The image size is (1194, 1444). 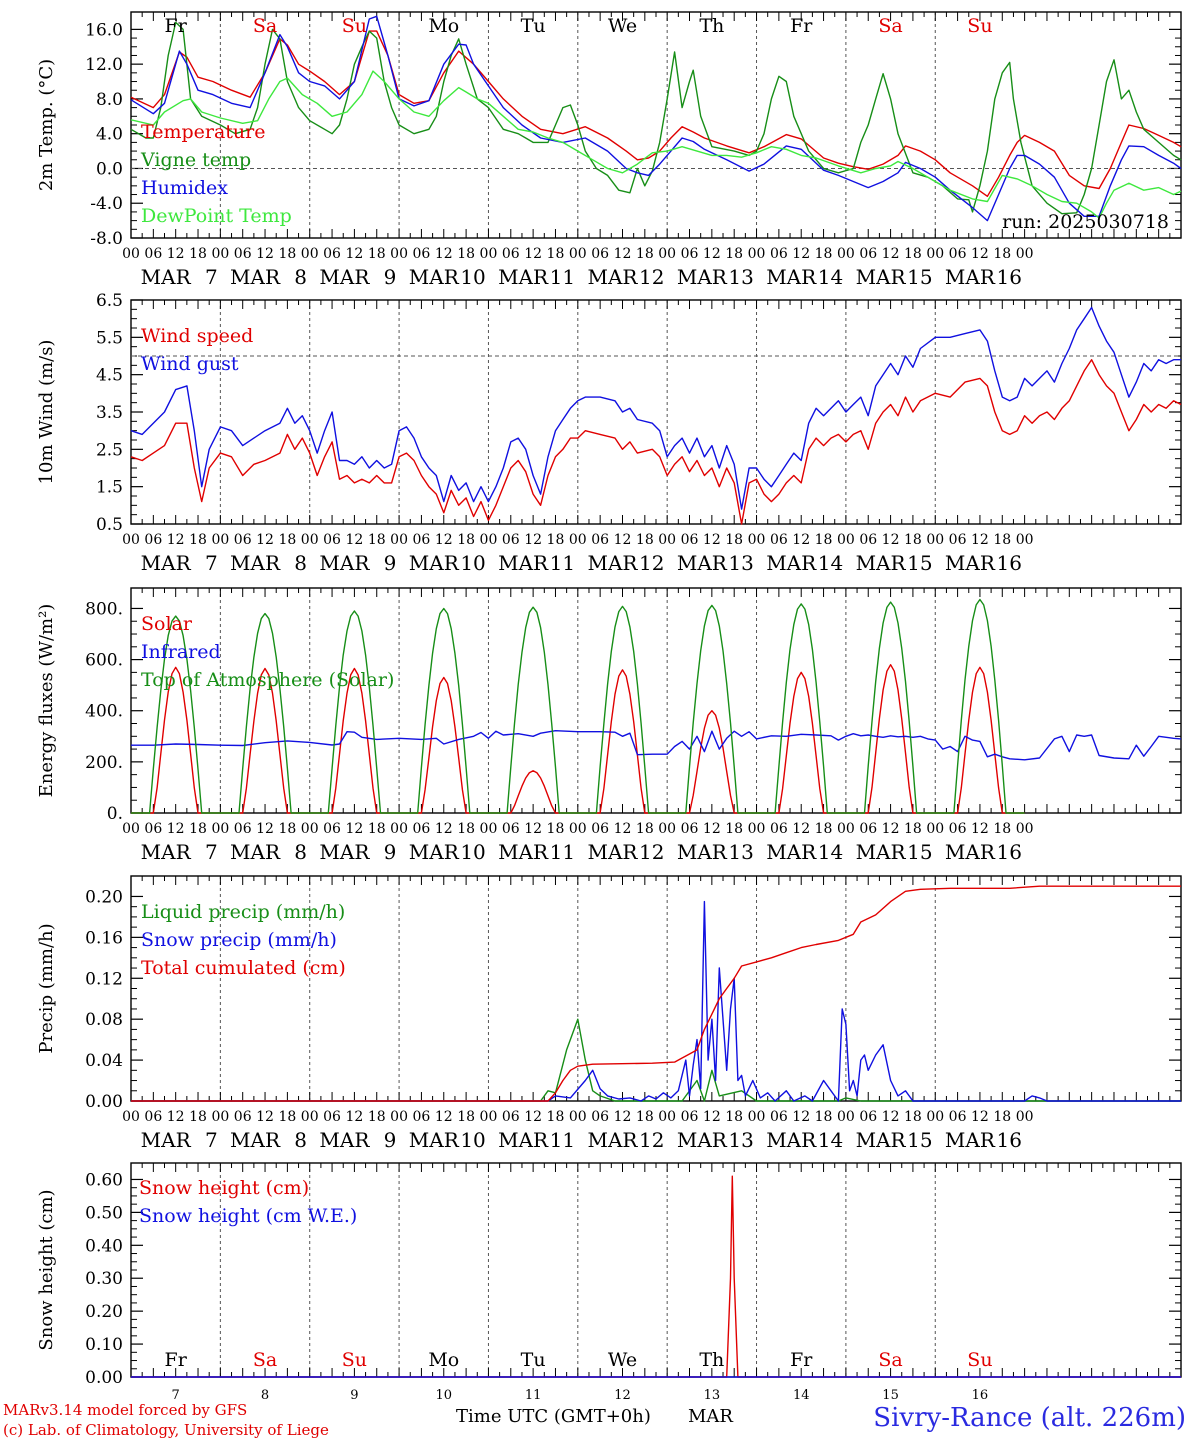 I want to click on day-number-label: 7, so click(x=211, y=563).